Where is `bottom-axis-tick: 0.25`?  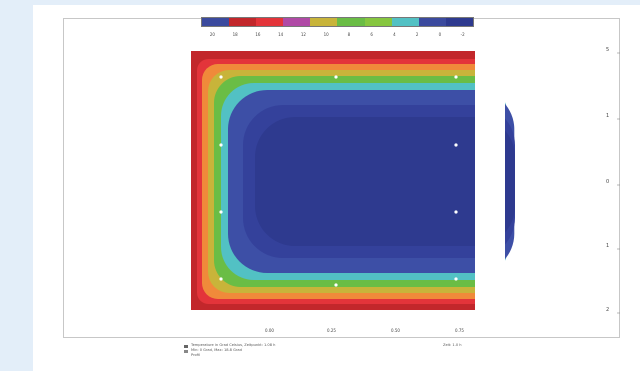 bottom-axis-tick: 0.25 is located at coordinates (331, 330).